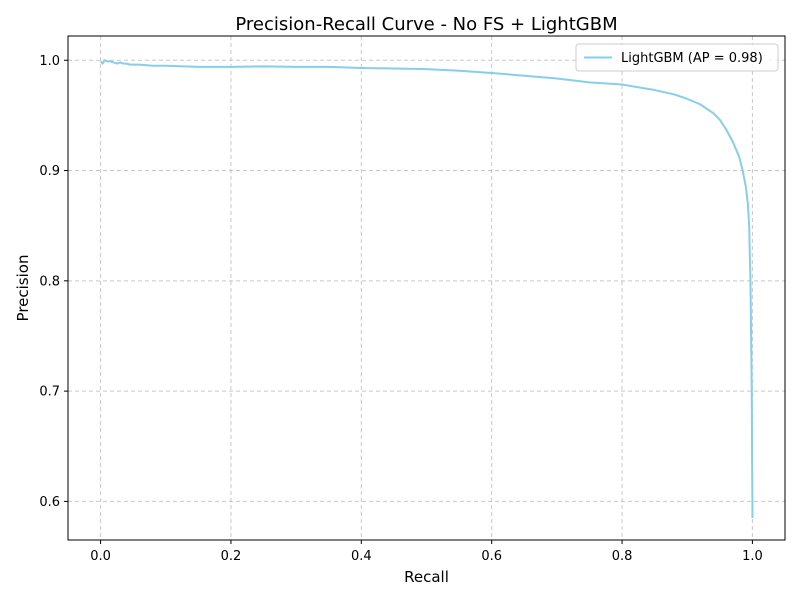 The height and width of the screenshot is (600, 800). I want to click on y-axis-ticks: 0.6 0.7 0.8 0.9 1.0, so click(53, 282).